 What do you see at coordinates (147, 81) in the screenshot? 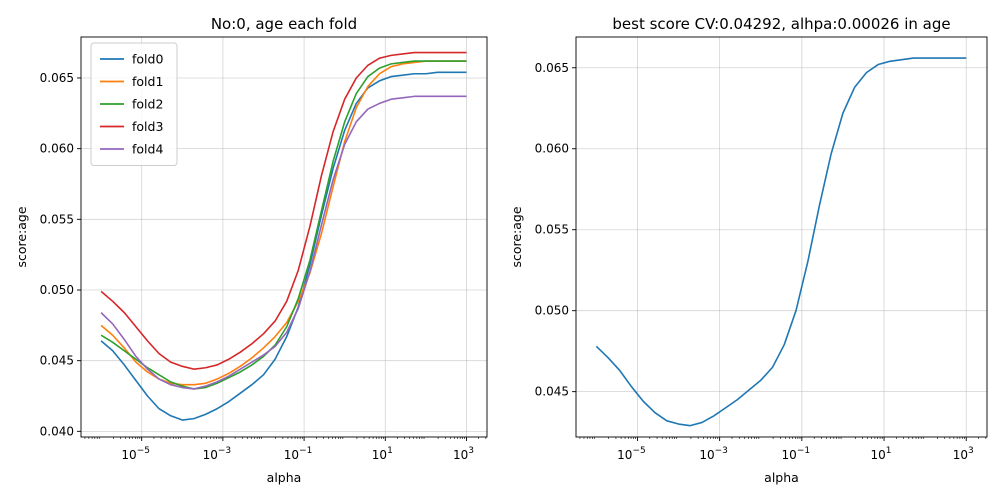
I see `legend-label: fold1` at bounding box center [147, 81].